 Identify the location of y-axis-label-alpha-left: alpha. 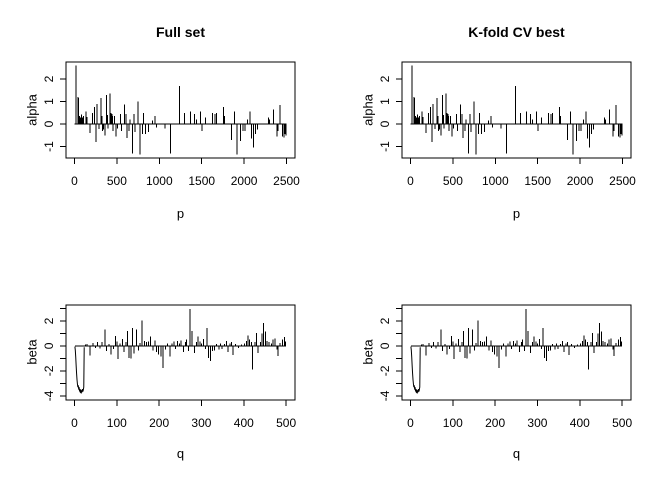
(32, 110).